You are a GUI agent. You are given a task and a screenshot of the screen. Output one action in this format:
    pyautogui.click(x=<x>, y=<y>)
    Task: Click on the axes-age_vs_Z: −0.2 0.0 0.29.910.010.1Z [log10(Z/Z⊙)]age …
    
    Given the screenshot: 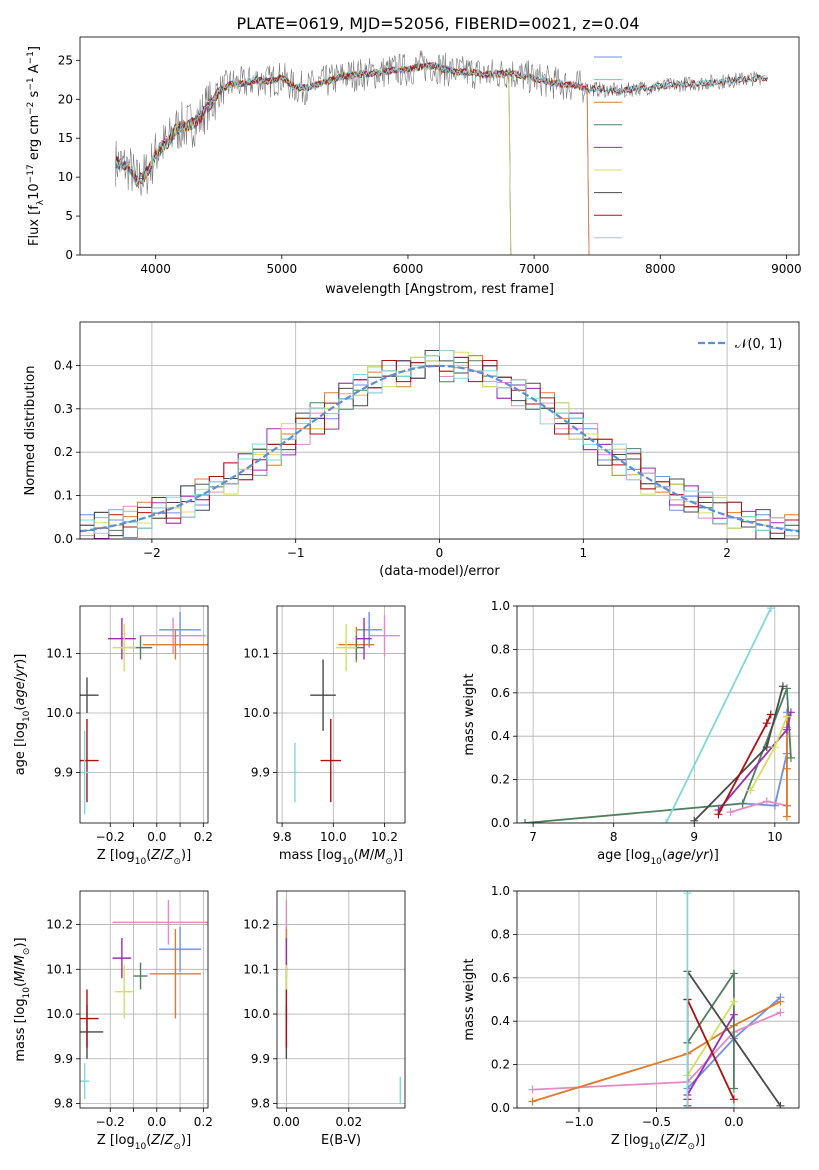 What is the action you would take?
    pyautogui.click(x=113, y=736)
    